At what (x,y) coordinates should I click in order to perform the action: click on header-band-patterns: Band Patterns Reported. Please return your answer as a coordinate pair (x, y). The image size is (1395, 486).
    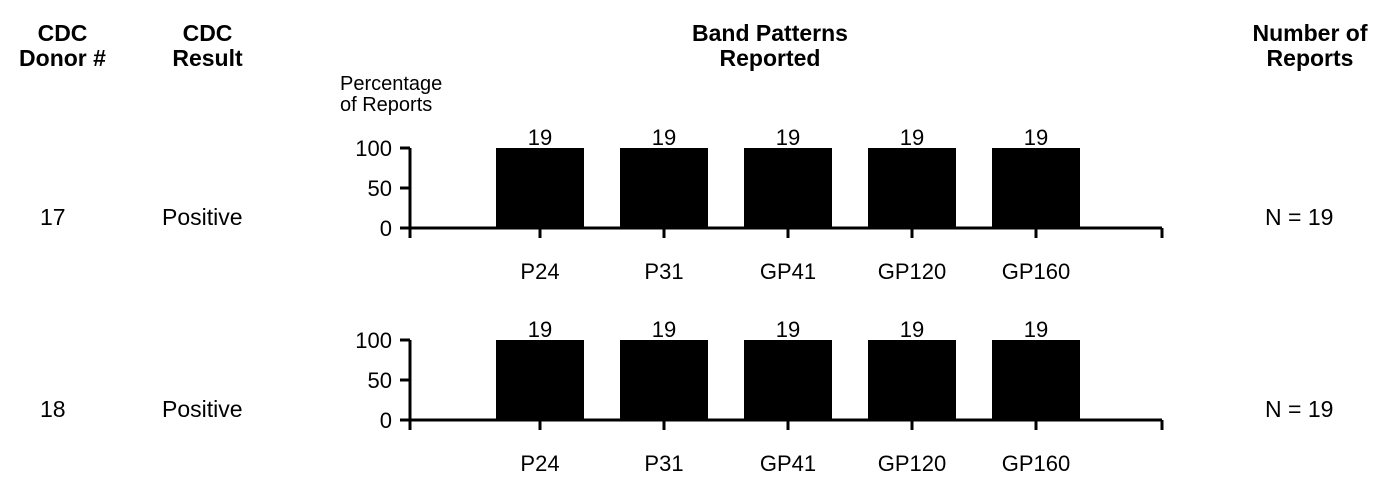
    Looking at the image, I should click on (770, 45).